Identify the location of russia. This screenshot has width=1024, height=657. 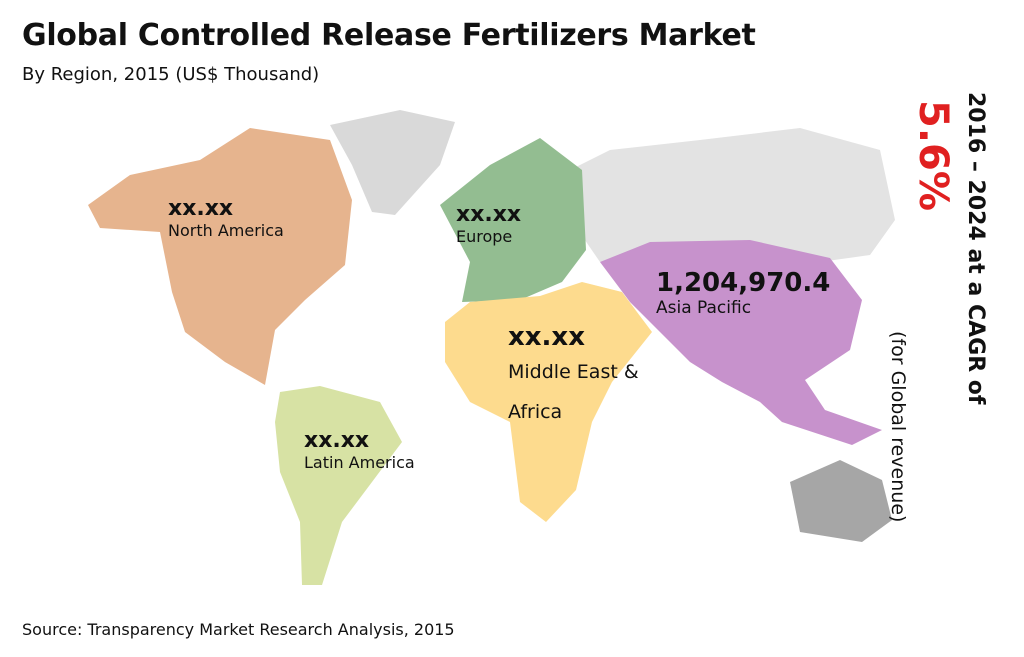
(727, 195).